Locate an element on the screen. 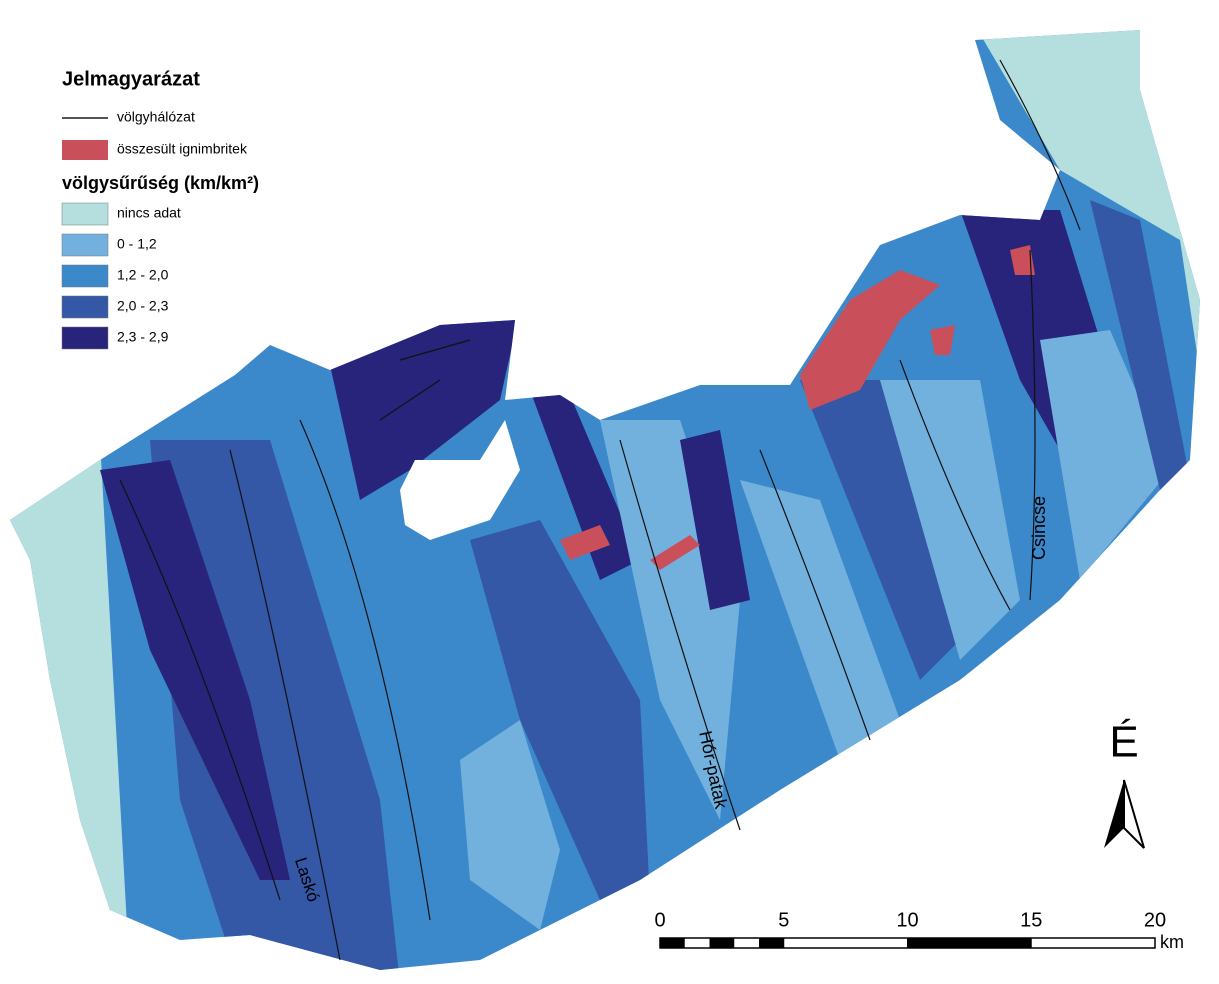  legend-title: Jelmagyarázat is located at coordinates (131, 79).